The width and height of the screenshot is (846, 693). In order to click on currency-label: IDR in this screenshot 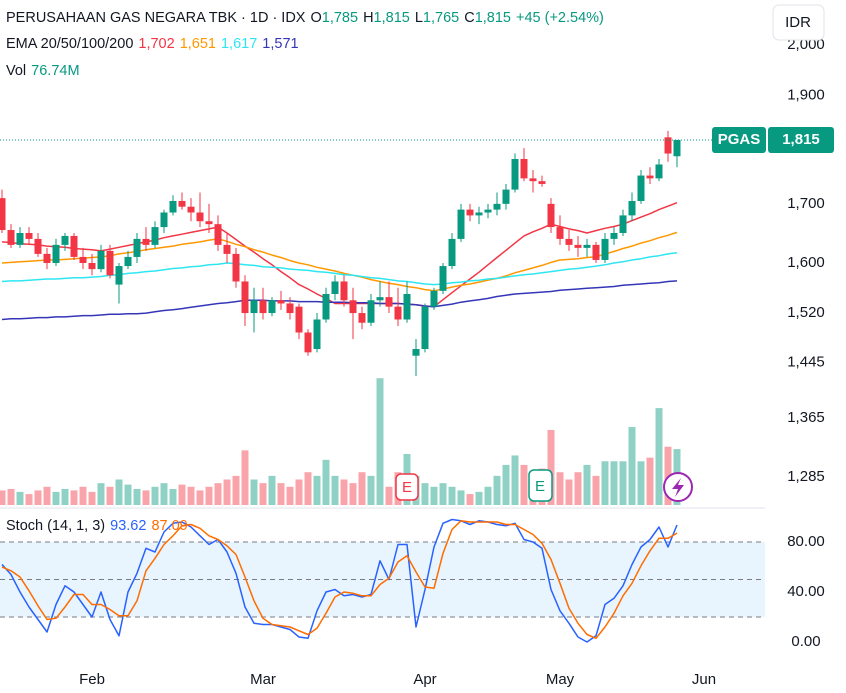, I will do `click(798, 22)`.